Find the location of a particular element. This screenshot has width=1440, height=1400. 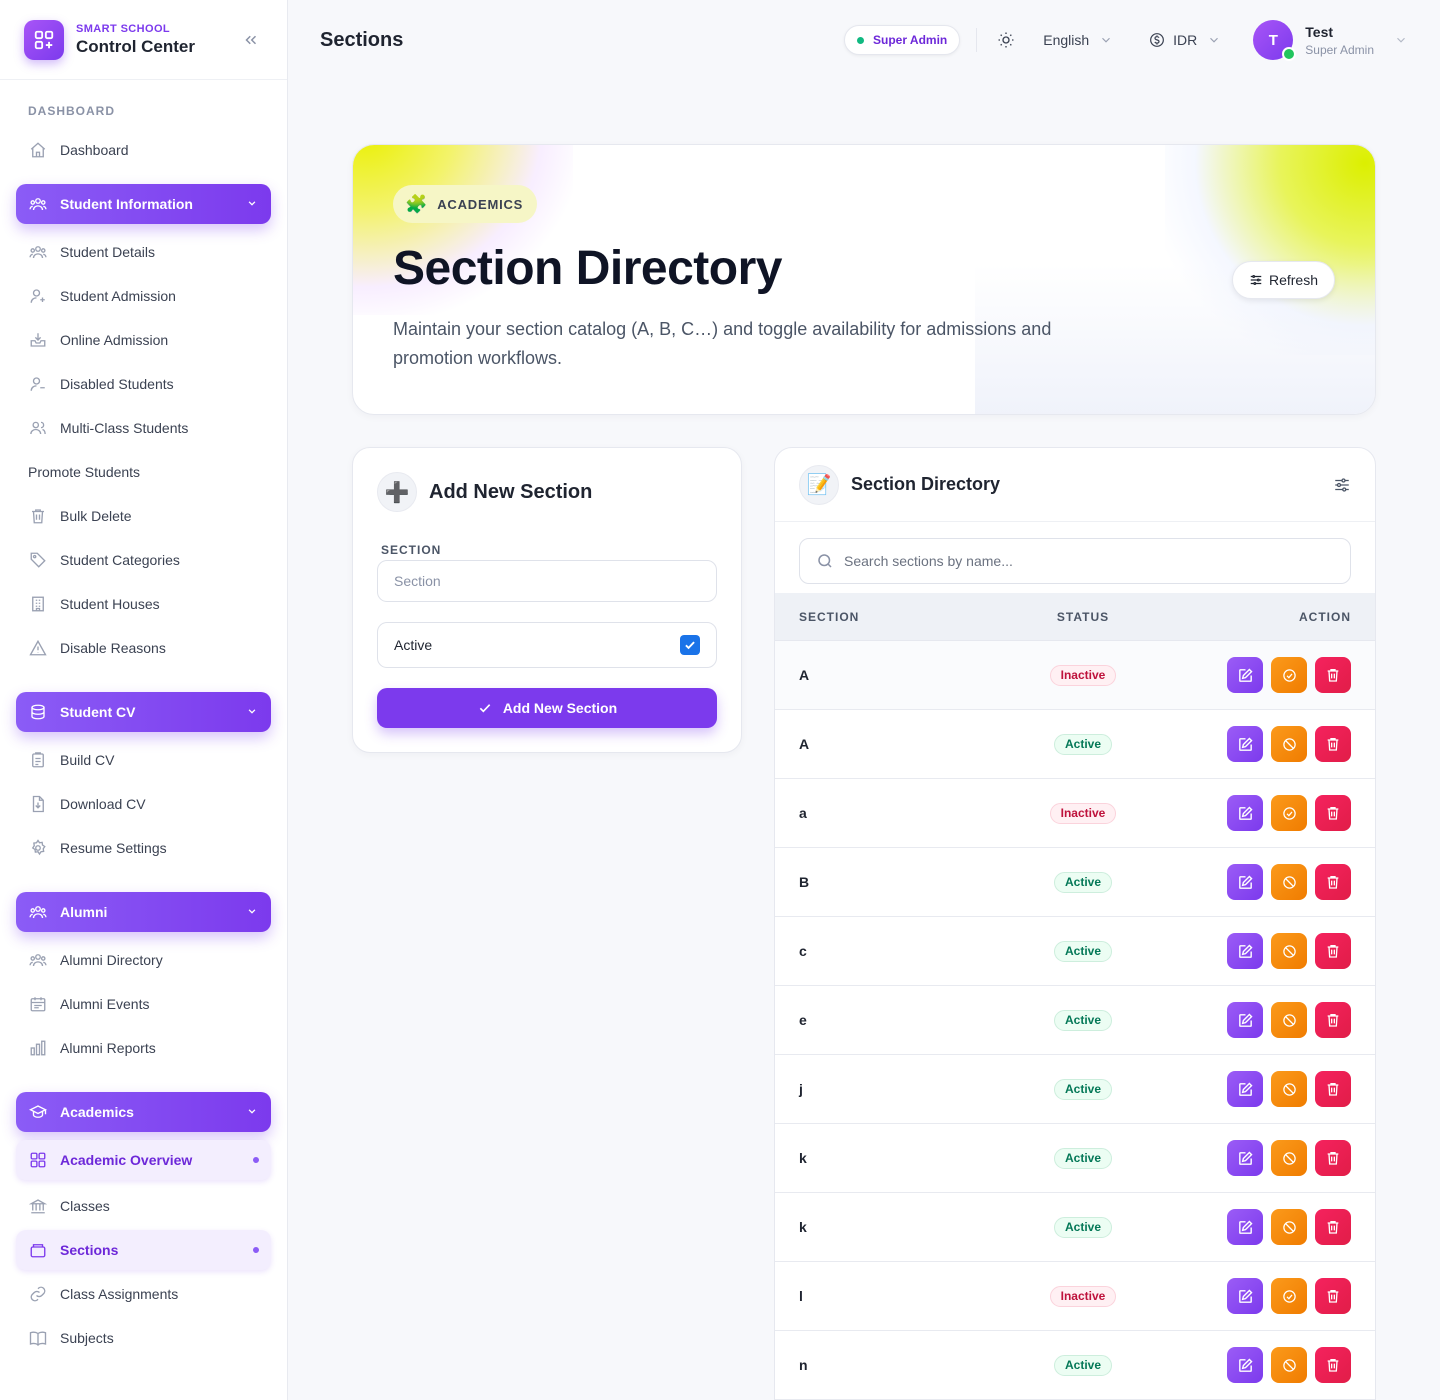

table-row: A Inactive is located at coordinates (1075, 675).